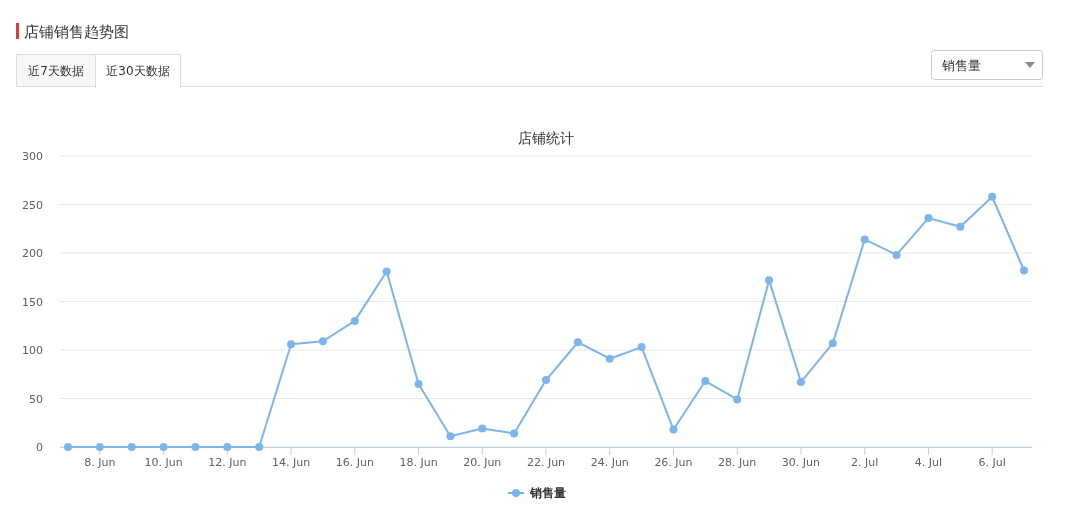  I want to click on x-tick-label: 26. Jun, so click(673, 462).